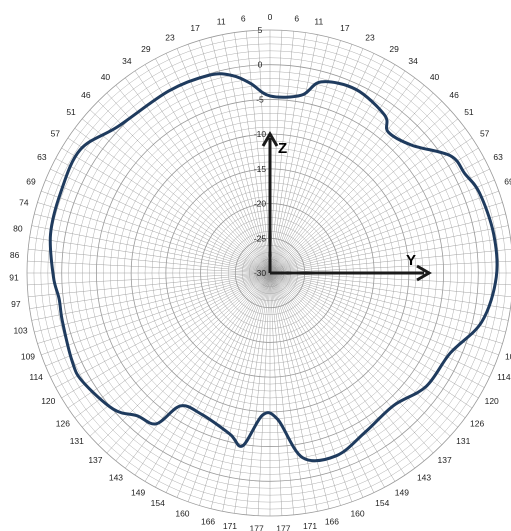 The width and height of the screenshot is (511, 531). I want to click on angle-tick-label: 63, so click(498, 157).